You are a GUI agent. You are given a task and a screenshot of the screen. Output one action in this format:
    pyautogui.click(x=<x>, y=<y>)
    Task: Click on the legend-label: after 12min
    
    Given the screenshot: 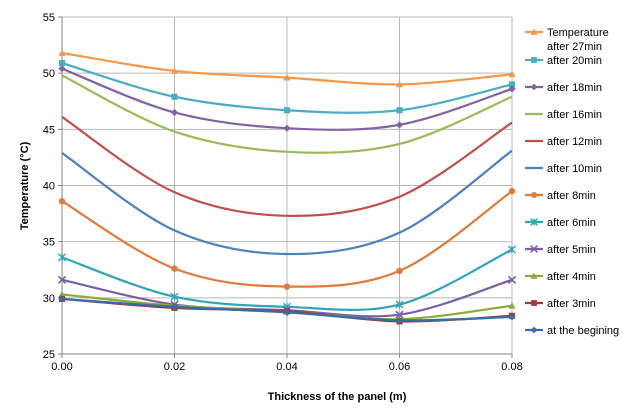 What is the action you would take?
    pyautogui.click(x=574, y=142)
    